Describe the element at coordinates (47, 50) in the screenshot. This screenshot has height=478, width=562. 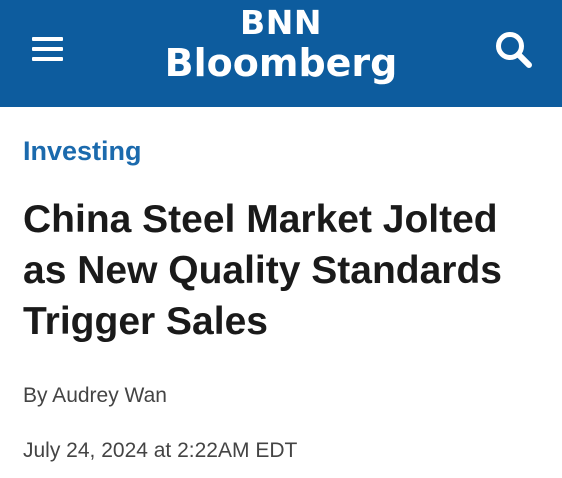
I see `menu-button` at that location.